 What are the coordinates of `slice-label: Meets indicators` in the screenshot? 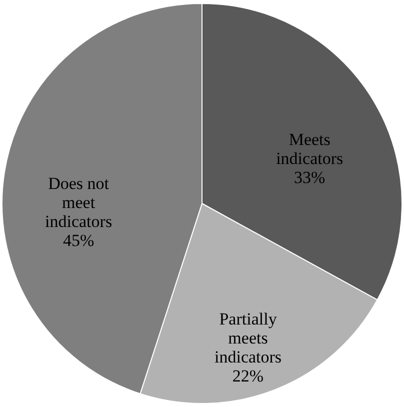 It's located at (310, 149).